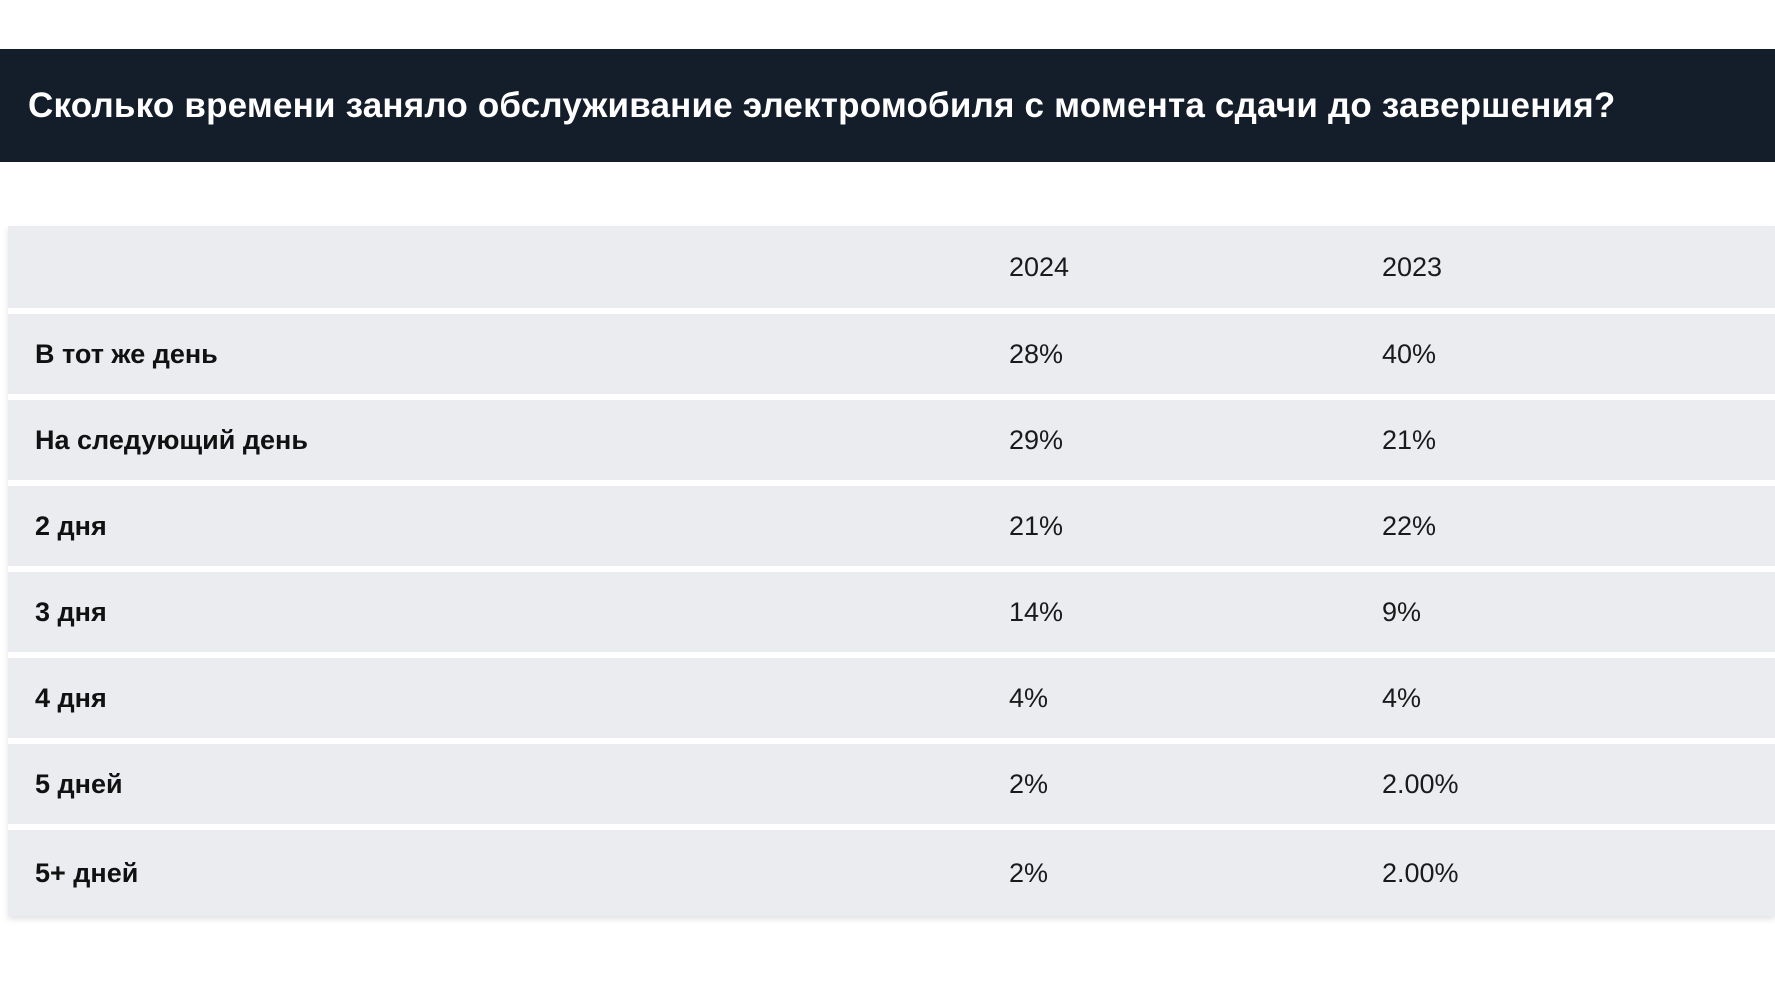 This screenshot has height=999, width=1775. What do you see at coordinates (508, 873) in the screenshot?
I see `row-label: 5+ дней` at bounding box center [508, 873].